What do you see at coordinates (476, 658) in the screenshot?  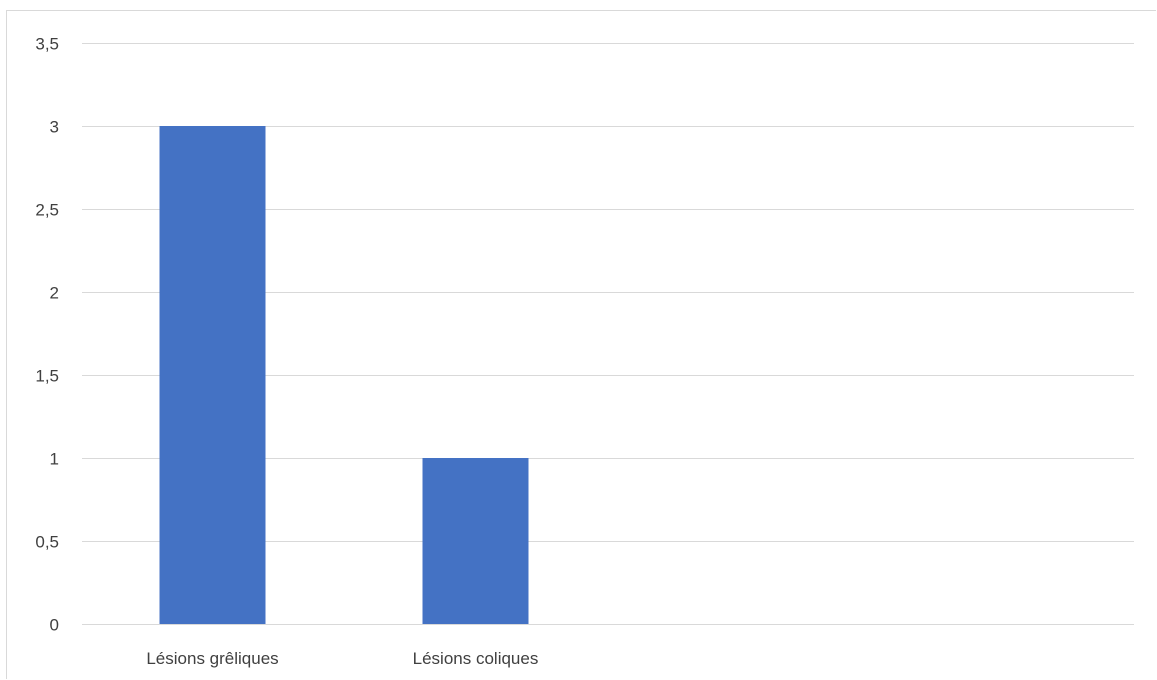 I see `x-category-label: Lésions coliques` at bounding box center [476, 658].